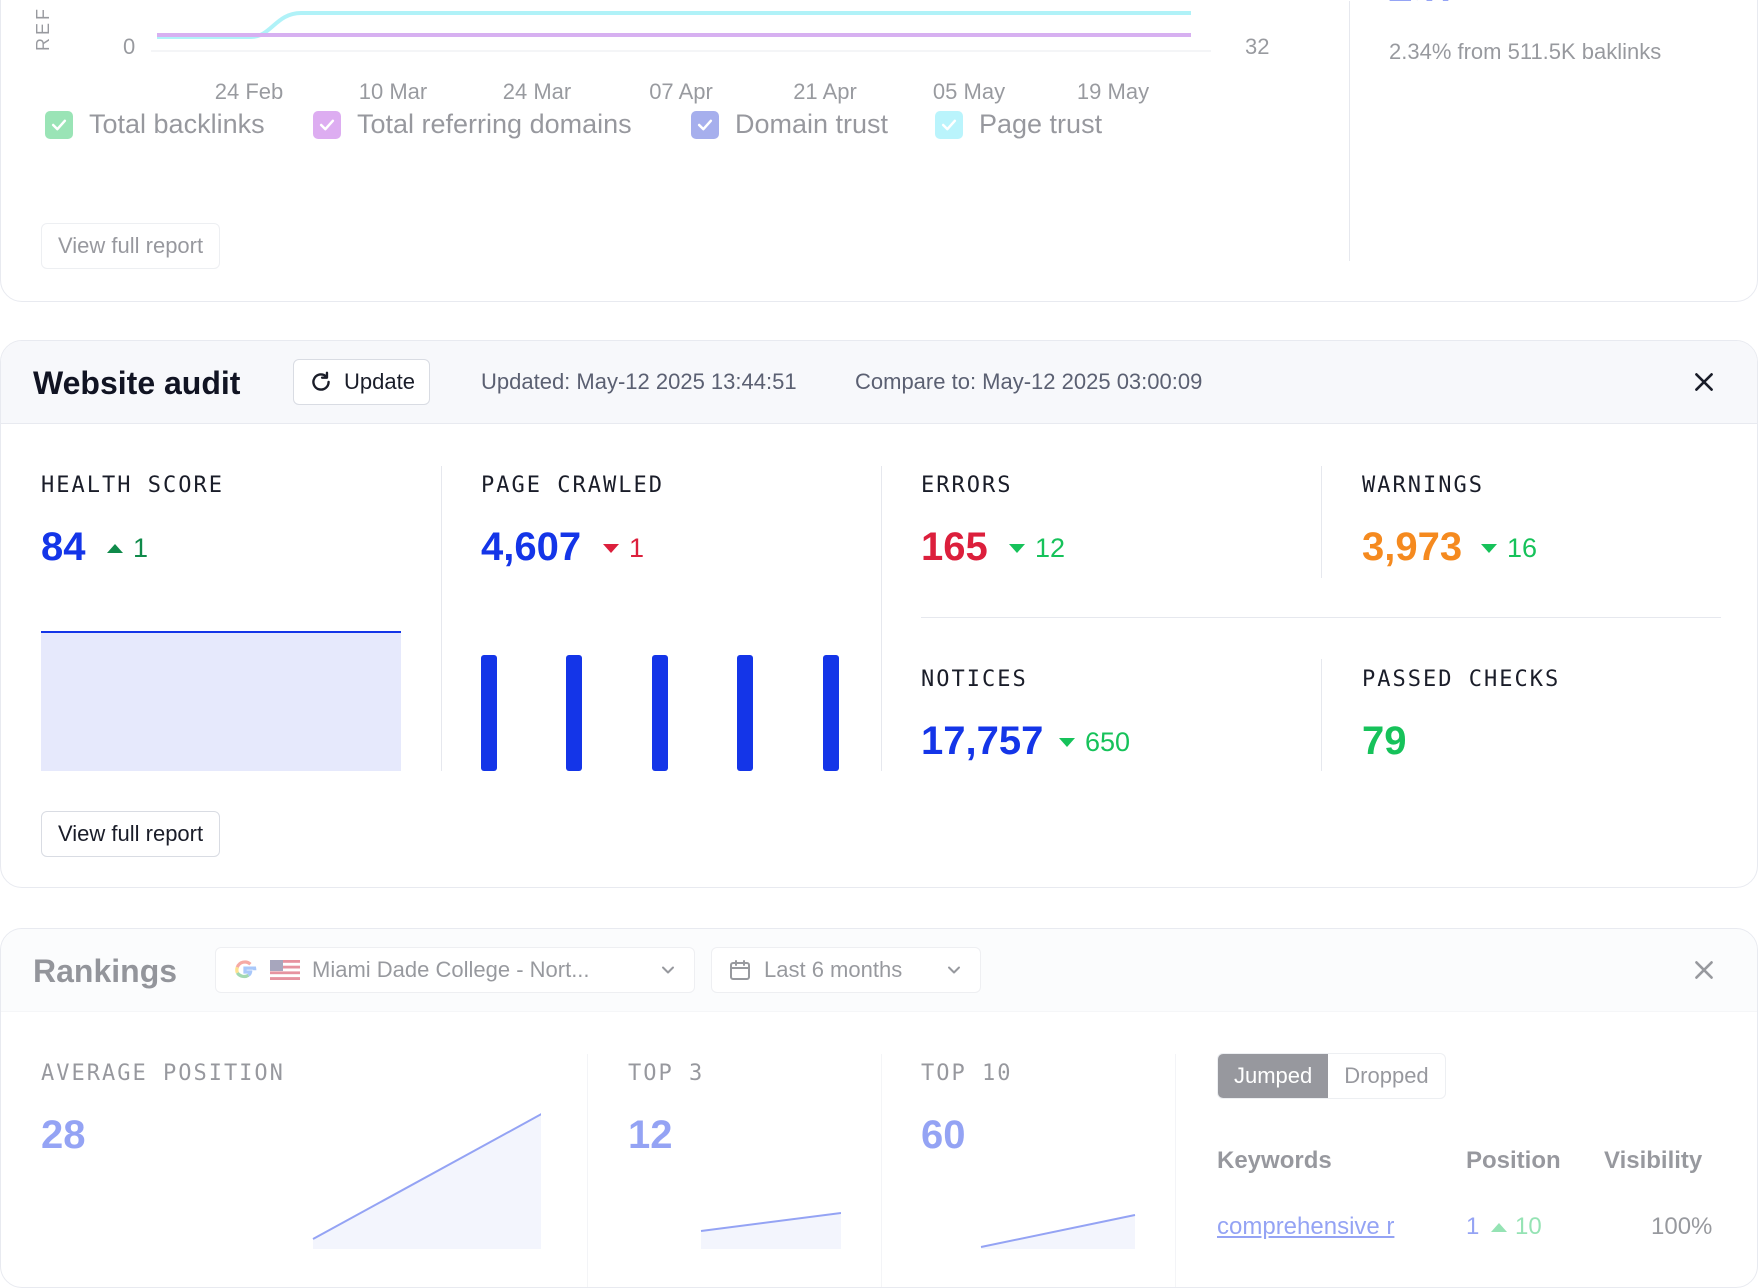 This screenshot has height=1288, width=1760. What do you see at coordinates (969, 91) in the screenshot?
I see `x-axis-tick-label: 05 May` at bounding box center [969, 91].